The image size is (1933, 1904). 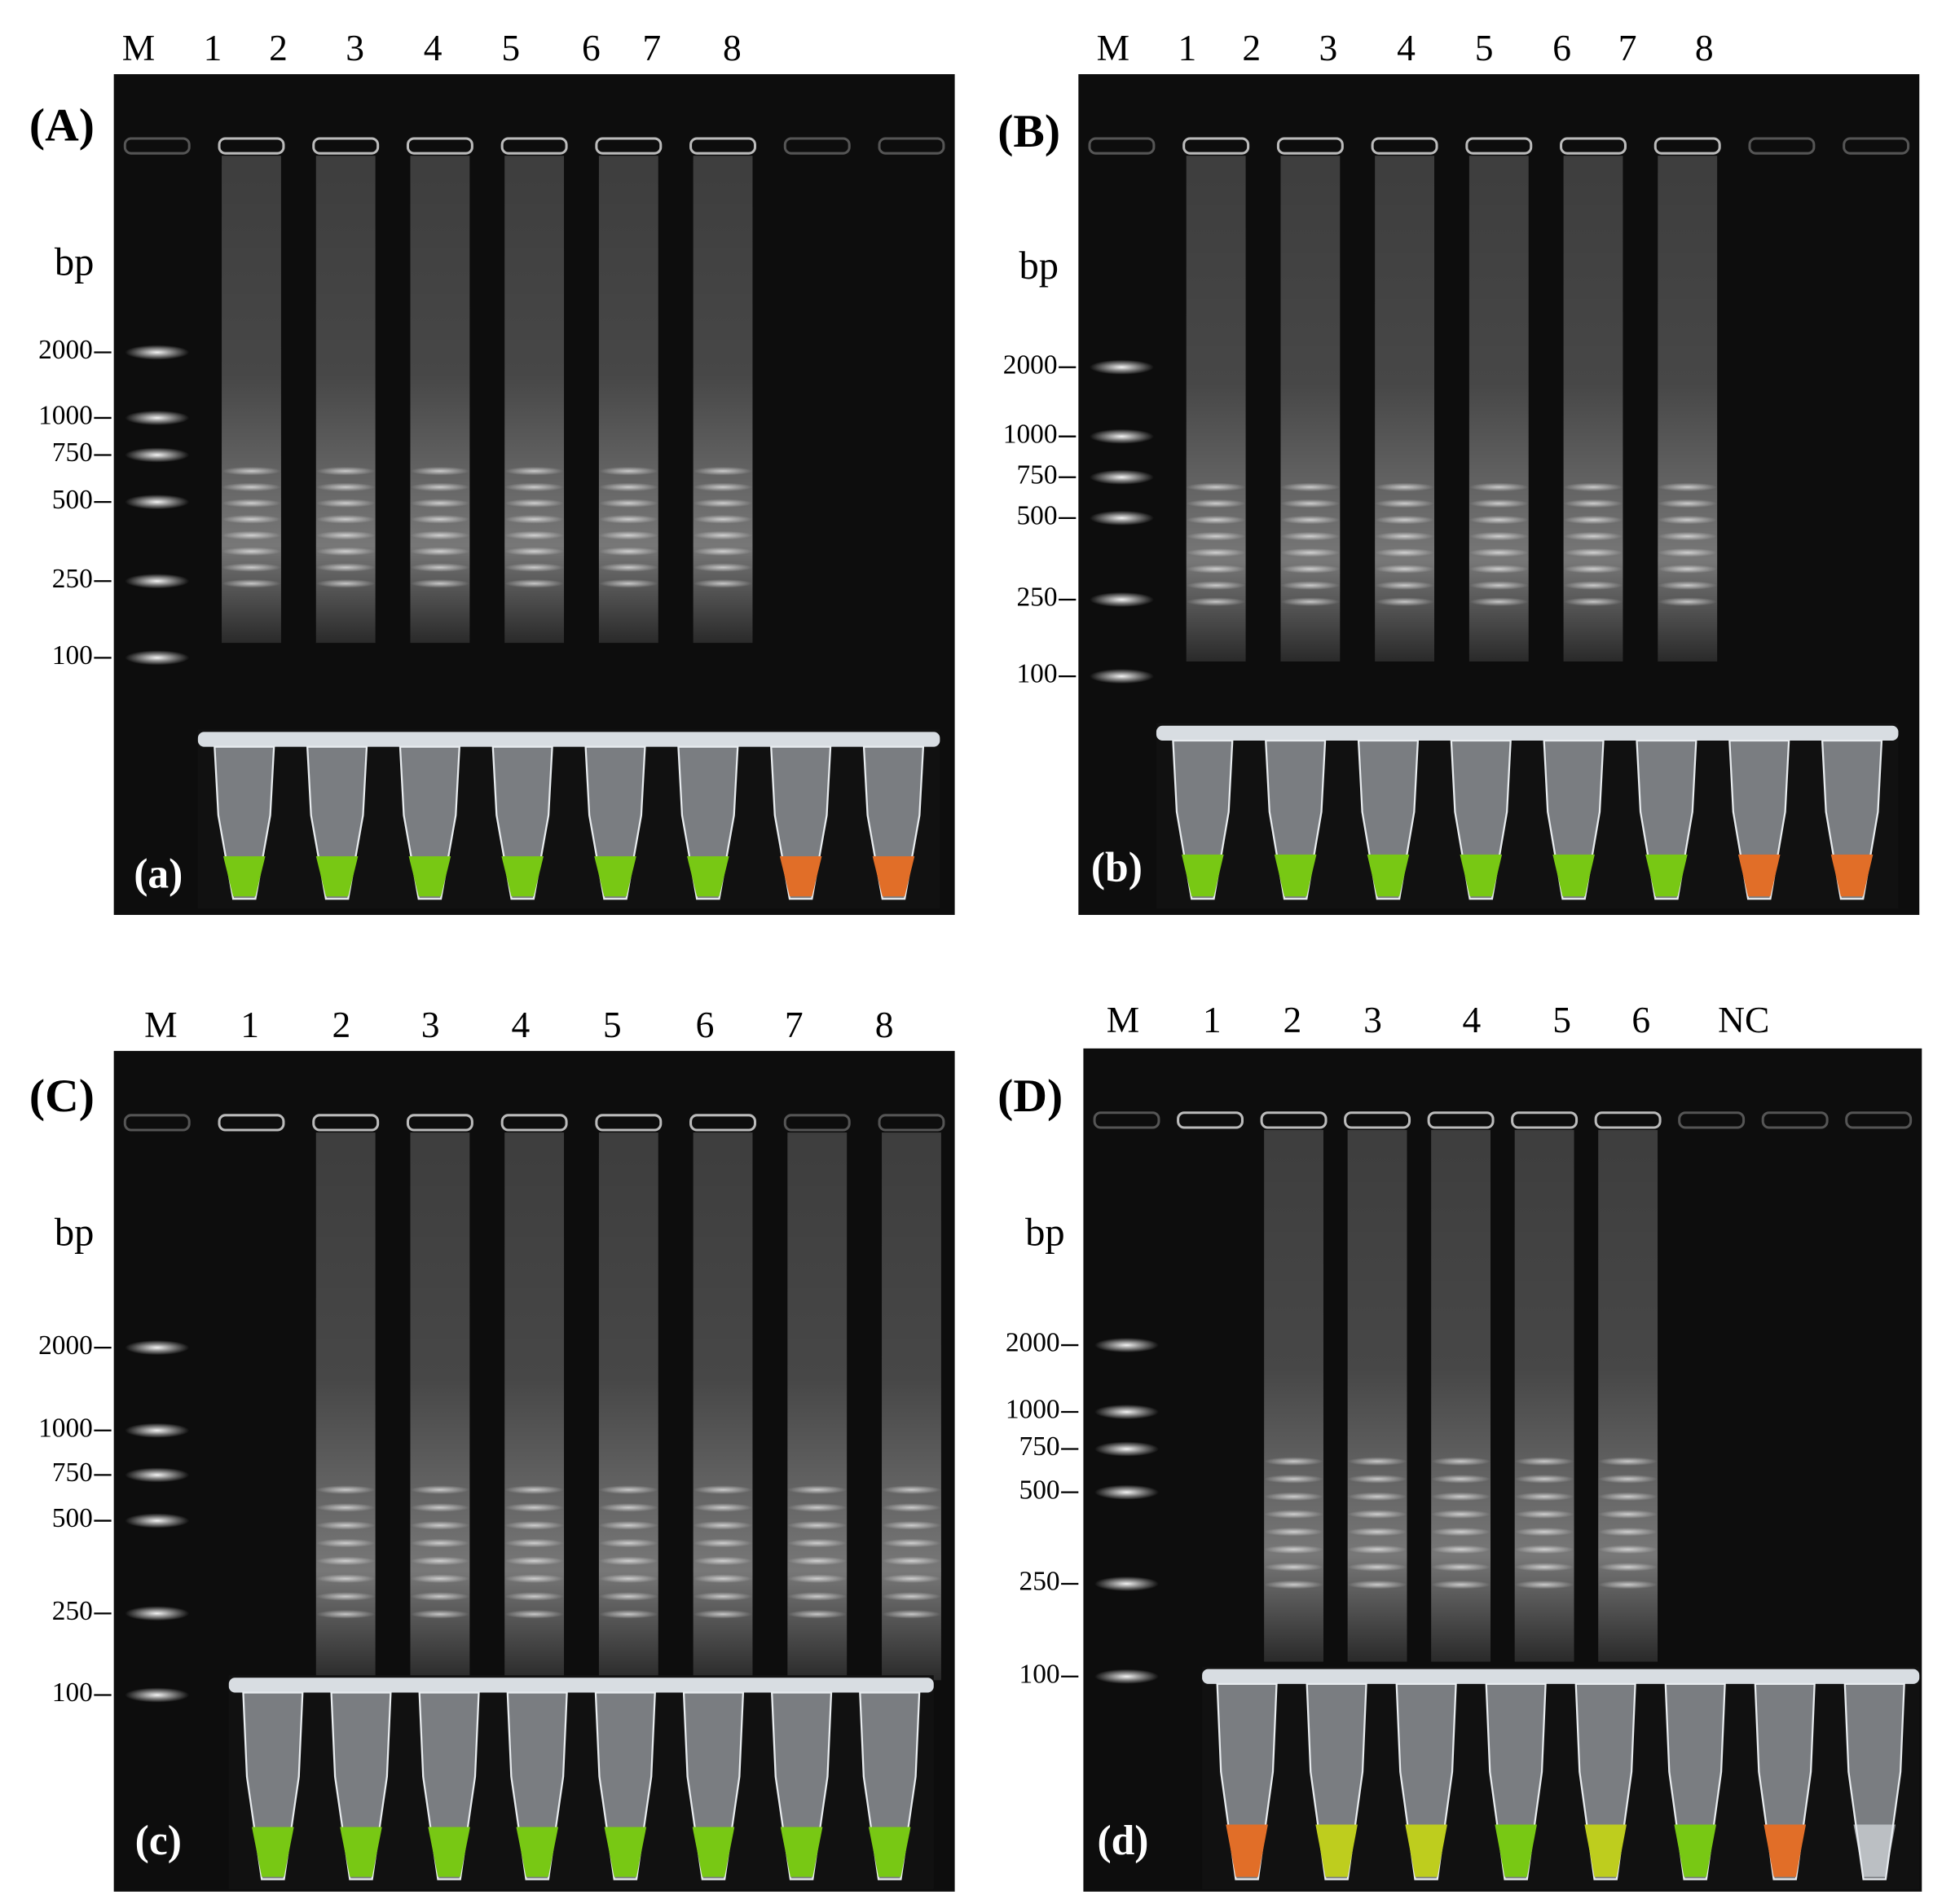 I want to click on tube-label: (b), so click(x=1117, y=868).